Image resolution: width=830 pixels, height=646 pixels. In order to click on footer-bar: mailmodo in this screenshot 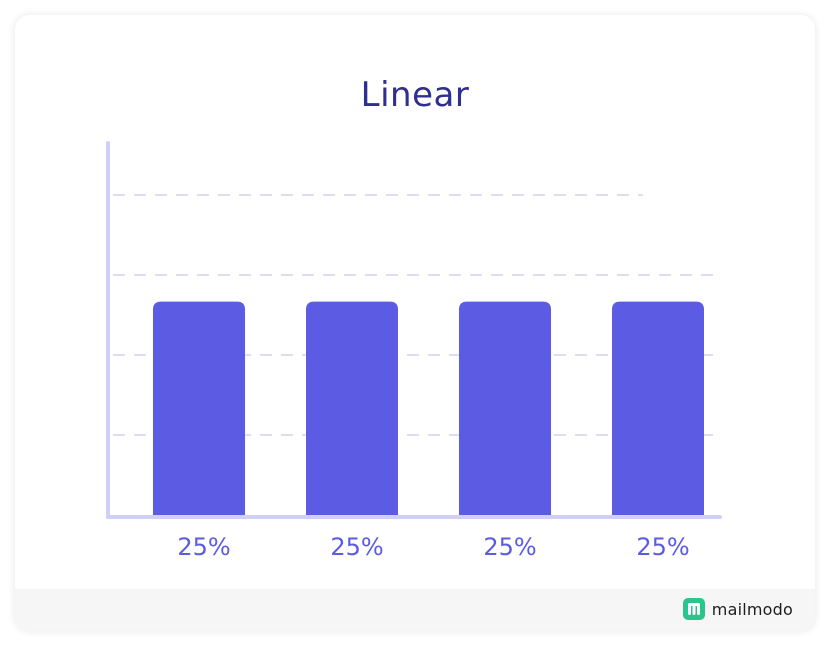, I will do `click(415, 610)`.